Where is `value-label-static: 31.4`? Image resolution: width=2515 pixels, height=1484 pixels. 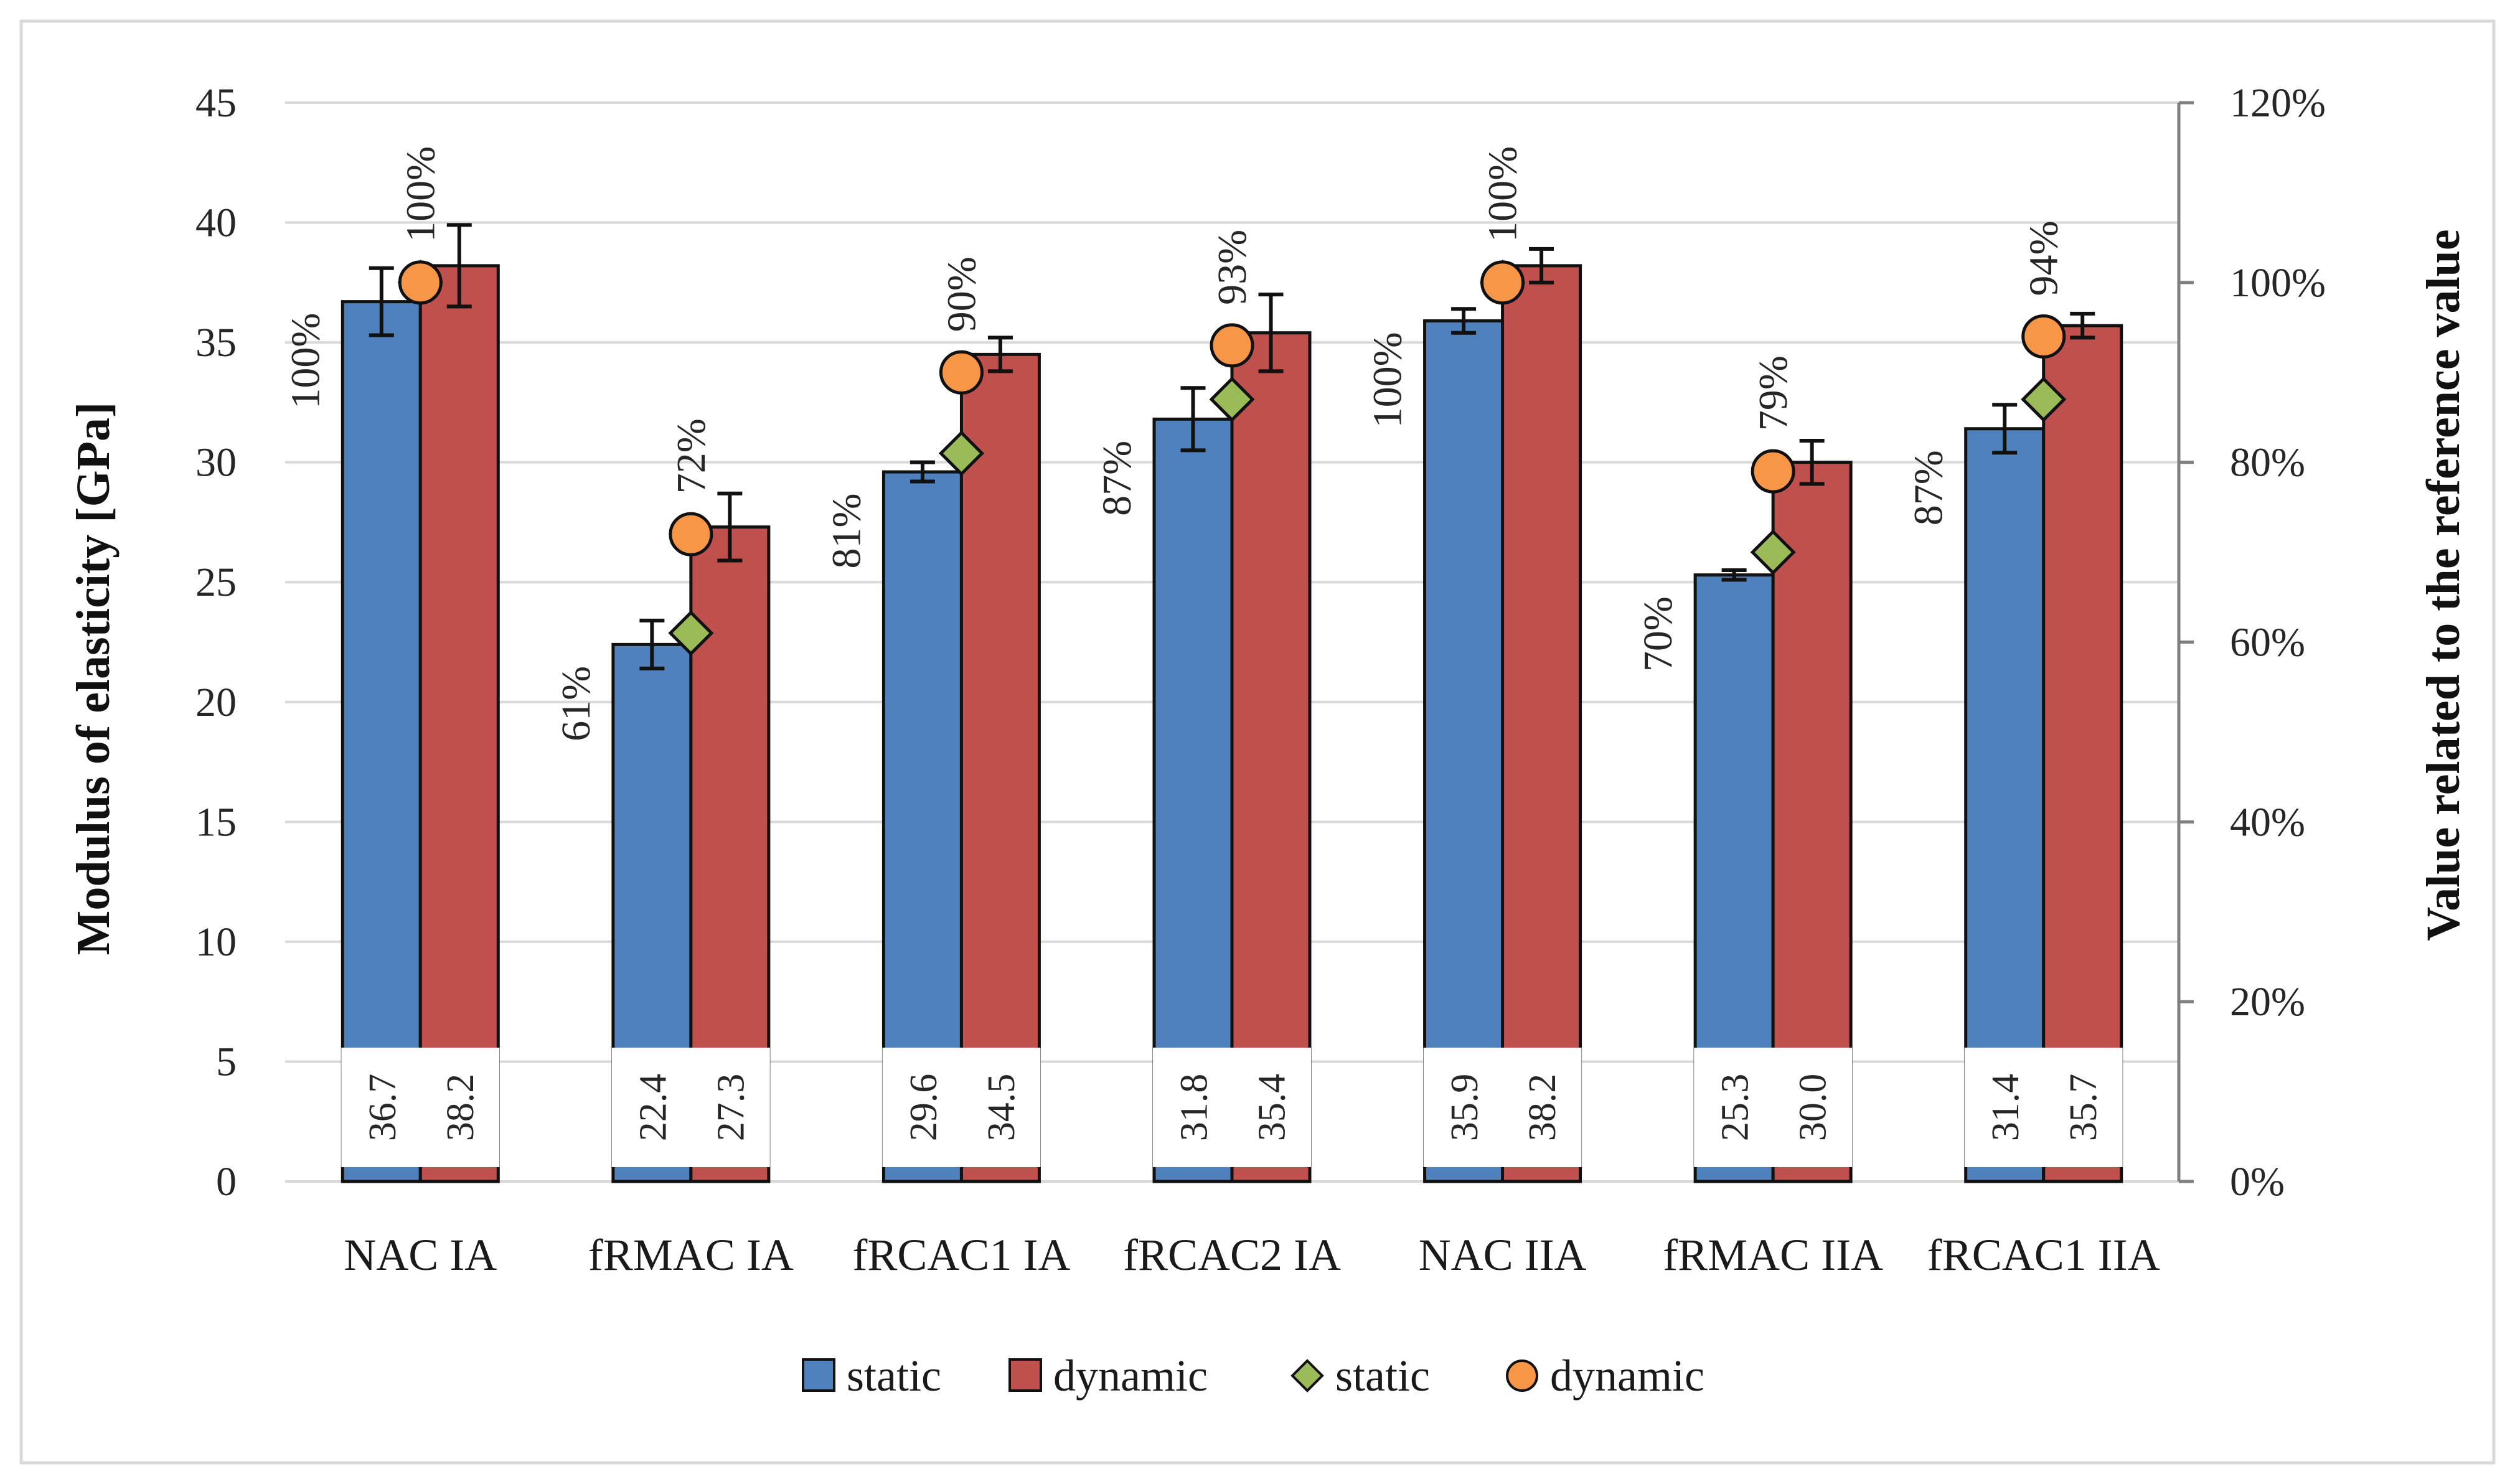
value-label-static: 31.4 is located at coordinates (2006, 1108).